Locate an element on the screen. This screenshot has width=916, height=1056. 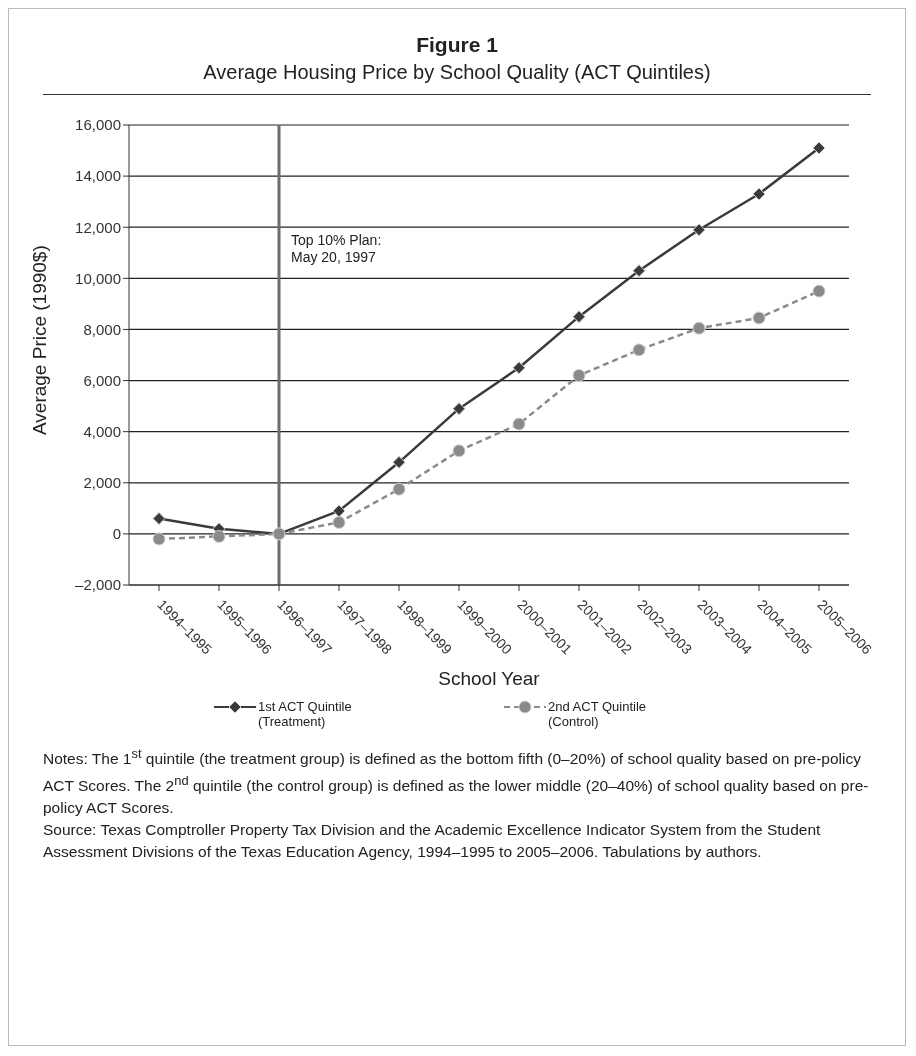
ref-line-label: Top 10% Plan: May 20, 1997 is located at coordinates (336, 248).